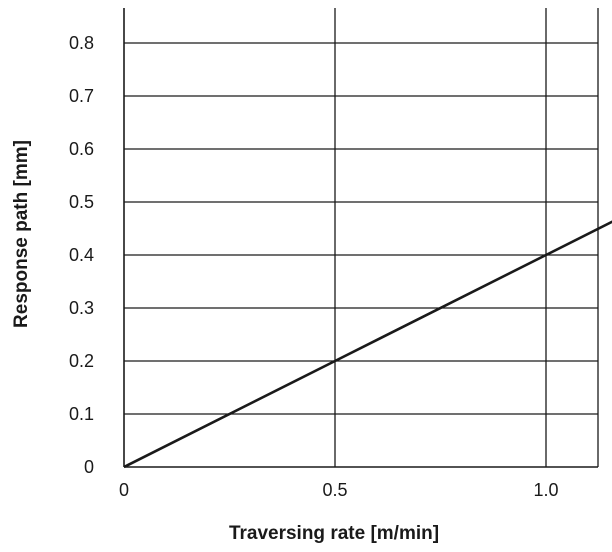  I want to click on y-tick-labels: 0 0.1 0.2 0.3 0.4 0.5 0.6 0.7 0.8, so click(81, 255).